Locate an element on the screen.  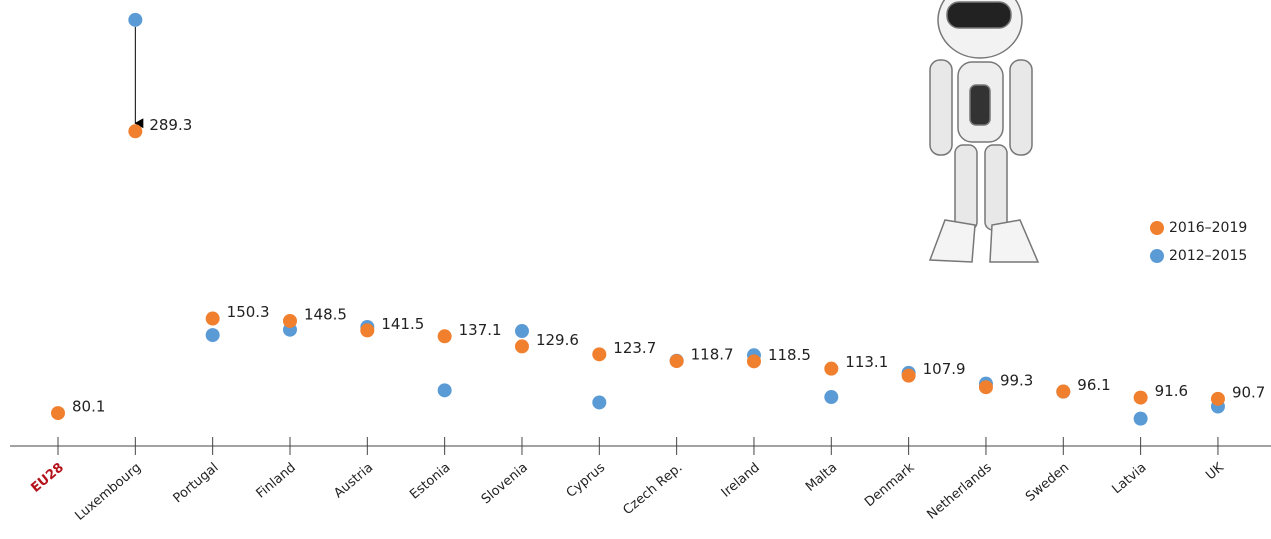
x-tick-label: Latvia is located at coordinates (1129, 478).